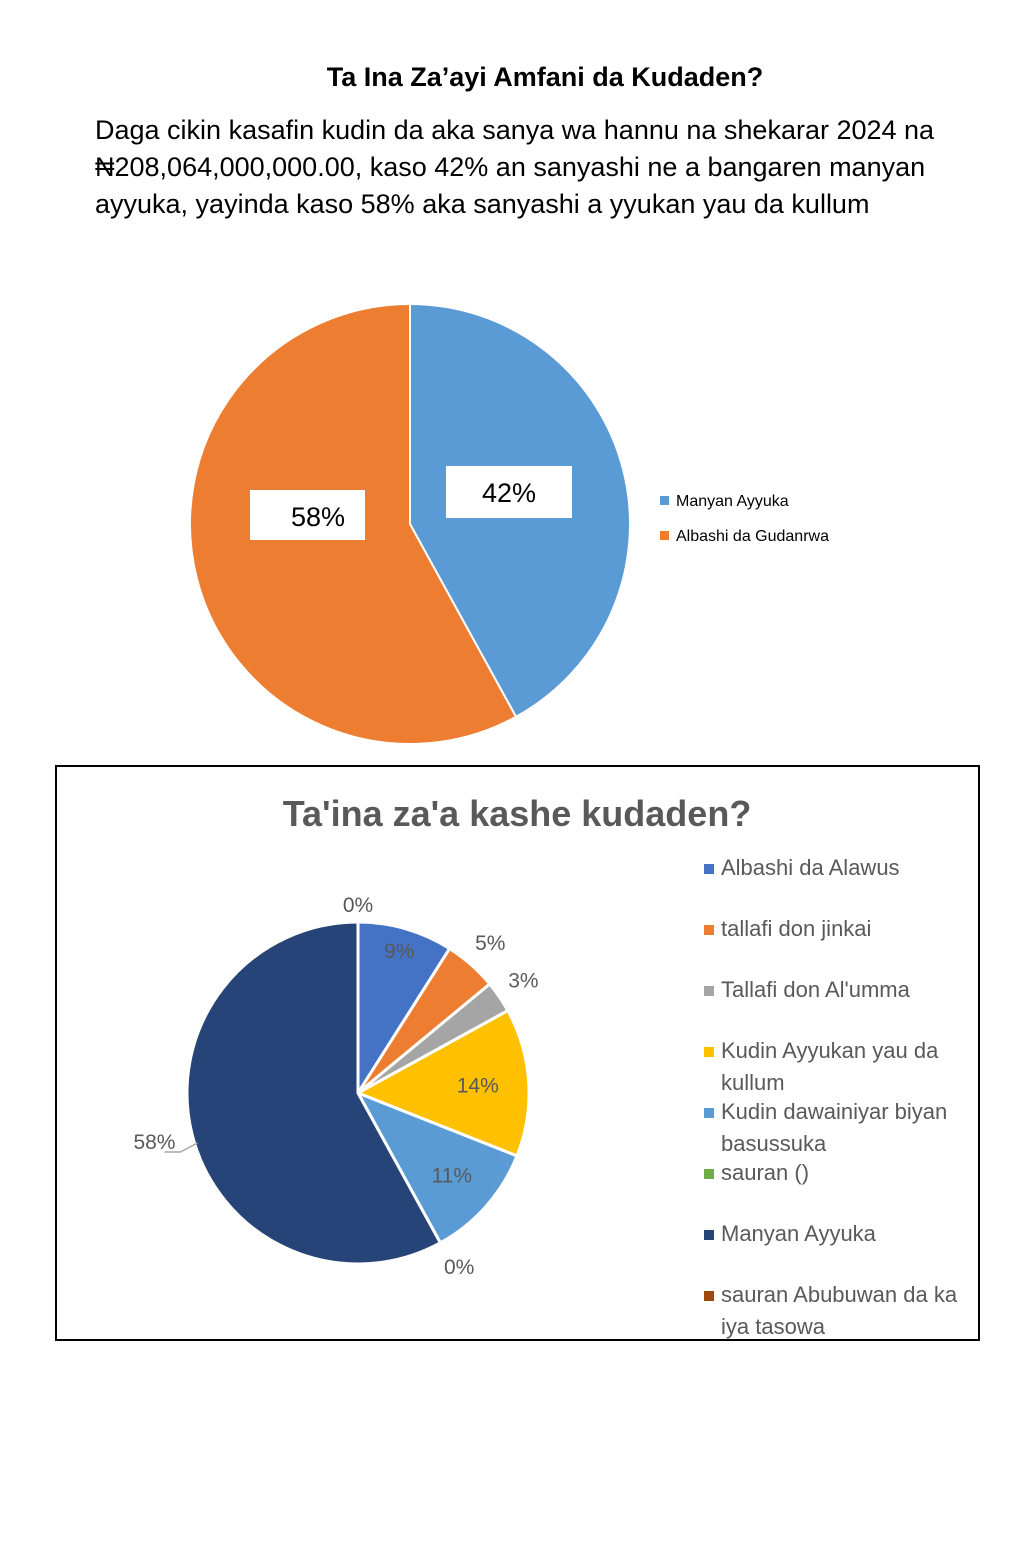 The image size is (1024, 1549). Describe the element at coordinates (452, 1176) in the screenshot. I see `data-label: 11%` at that location.